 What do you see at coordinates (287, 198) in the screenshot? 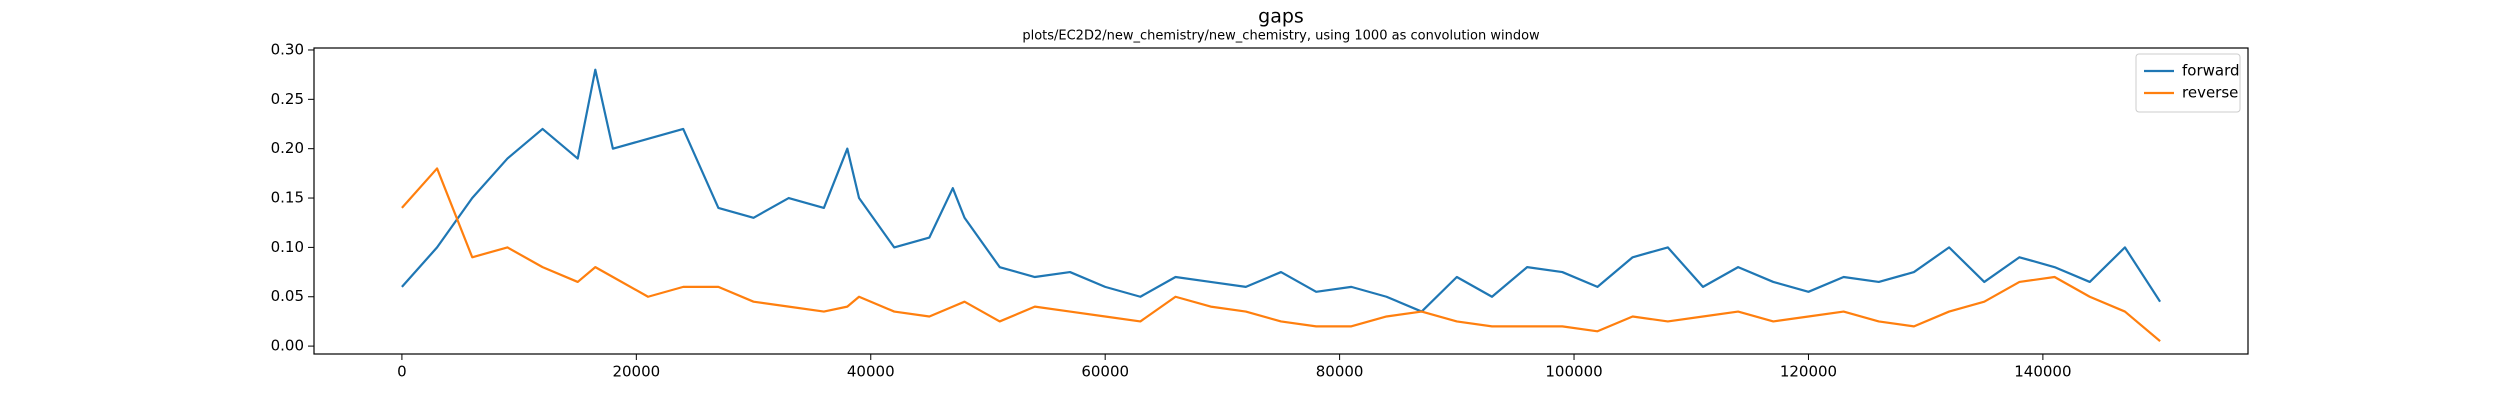
I see `y-tick-label: 0.15` at bounding box center [287, 198].